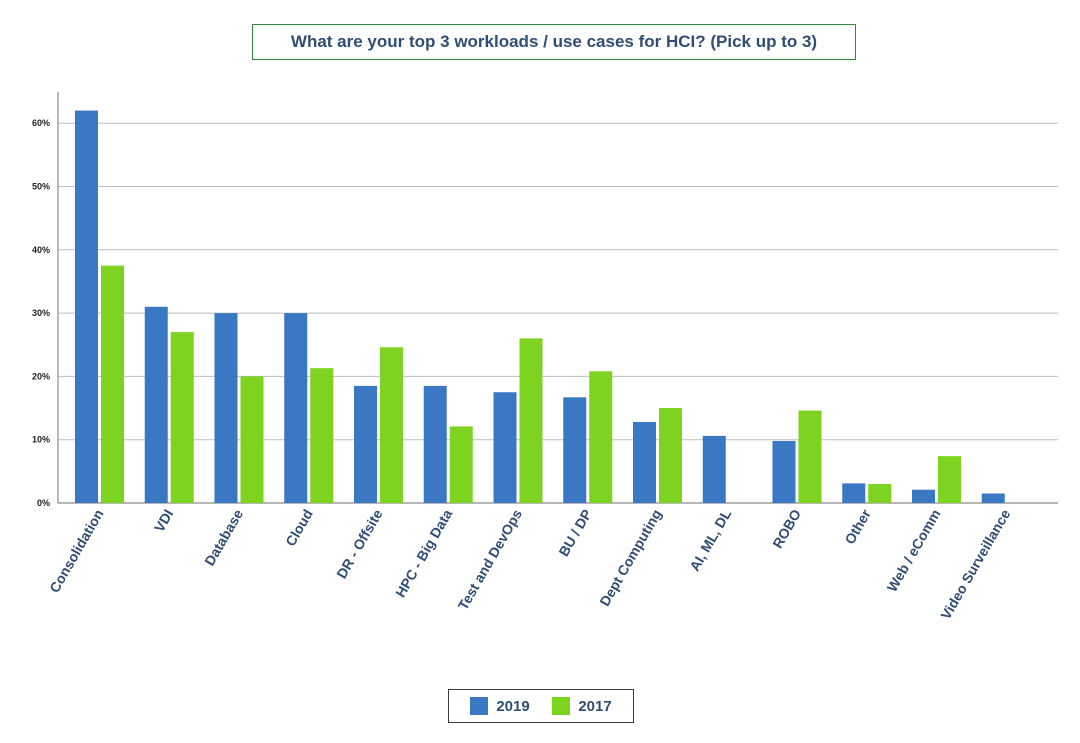  I want to click on x-category-label: HPC - Big Data, so click(423, 553).